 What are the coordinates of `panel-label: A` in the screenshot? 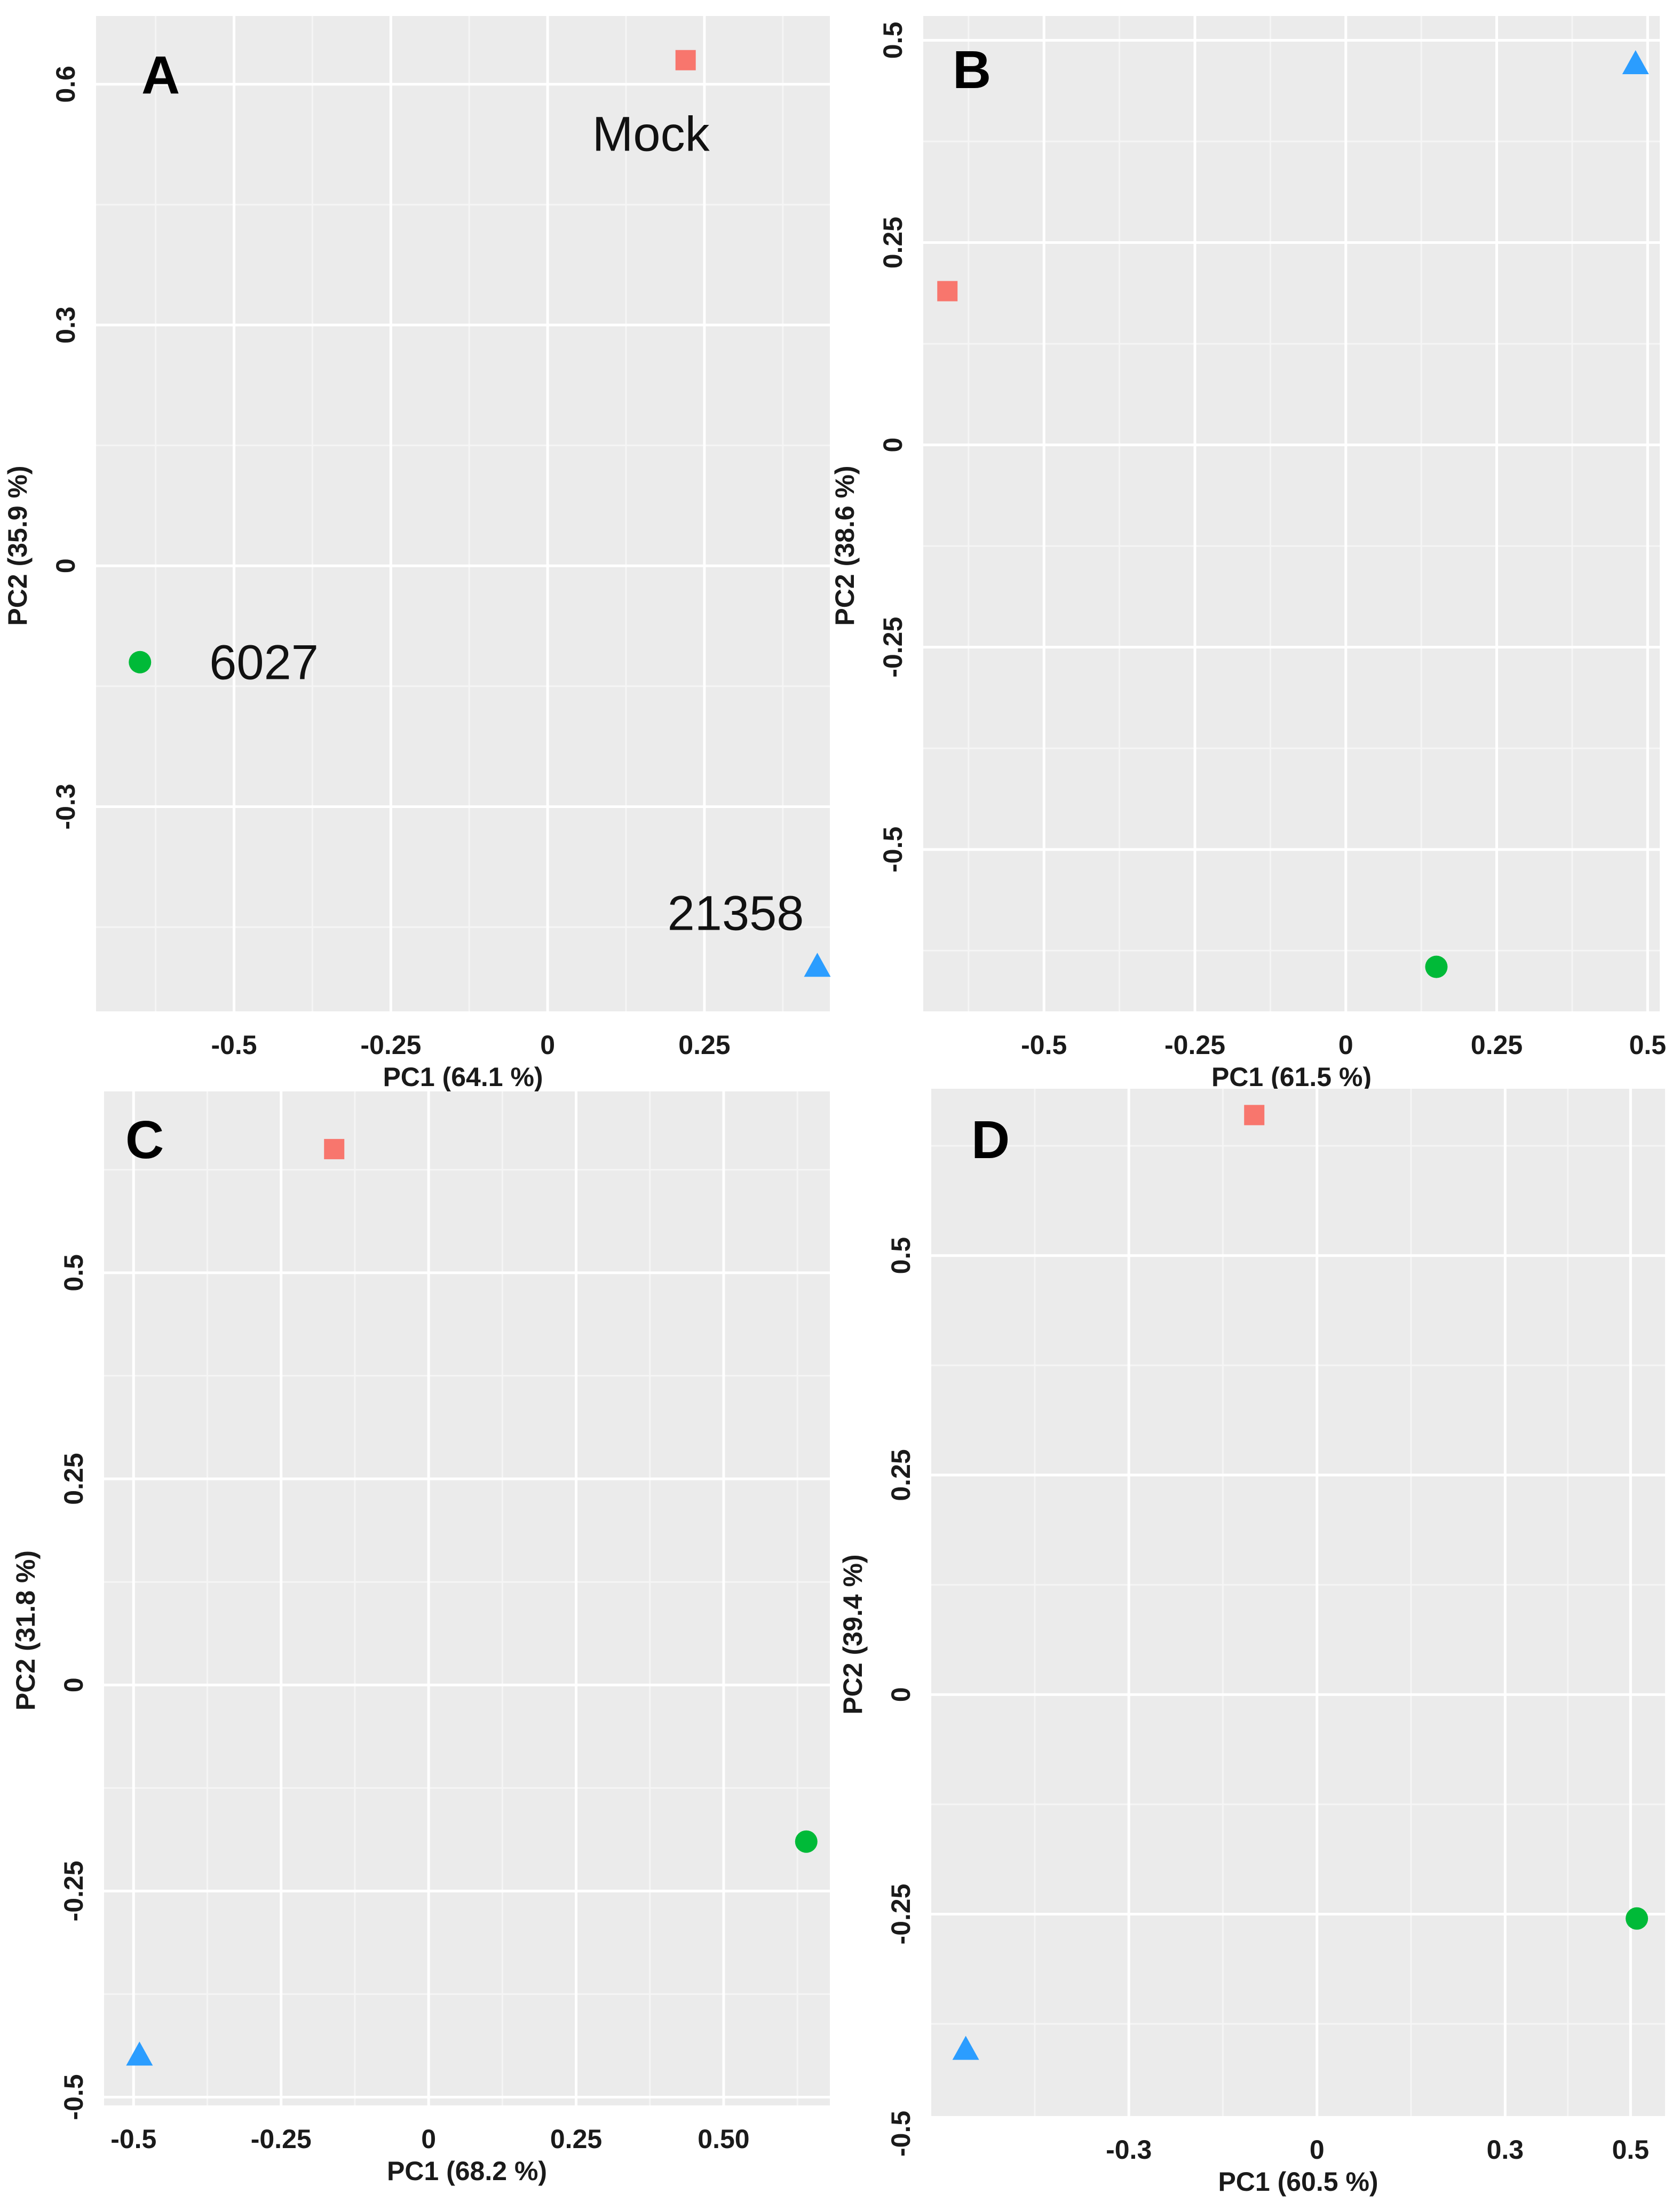 It's located at (160, 75).